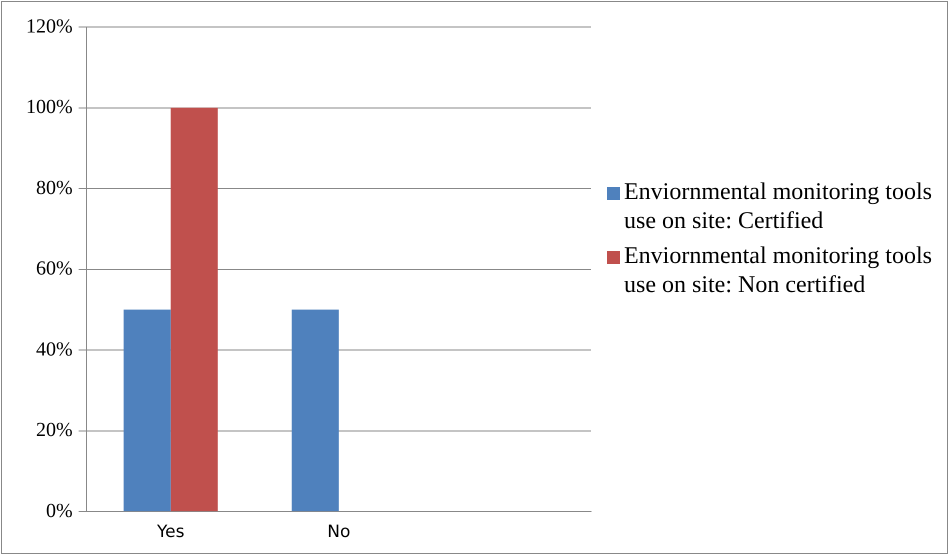 The height and width of the screenshot is (554, 949). Describe the element at coordinates (54, 430) in the screenshot. I see `y-tick-label: 20%` at that location.